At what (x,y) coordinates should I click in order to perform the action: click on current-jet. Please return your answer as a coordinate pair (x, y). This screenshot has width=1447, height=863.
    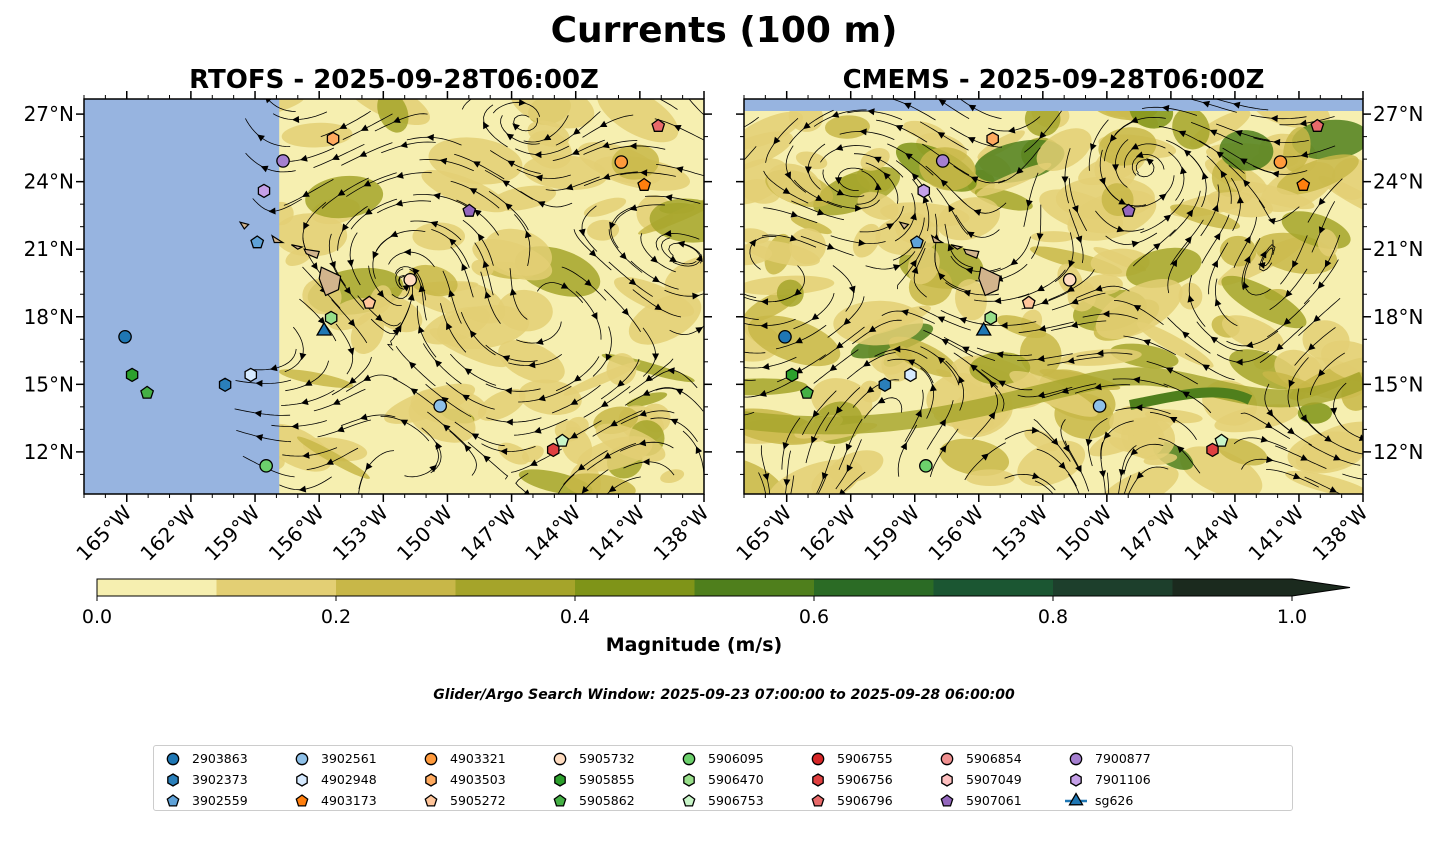
    Looking at the image, I should click on (1191, 398).